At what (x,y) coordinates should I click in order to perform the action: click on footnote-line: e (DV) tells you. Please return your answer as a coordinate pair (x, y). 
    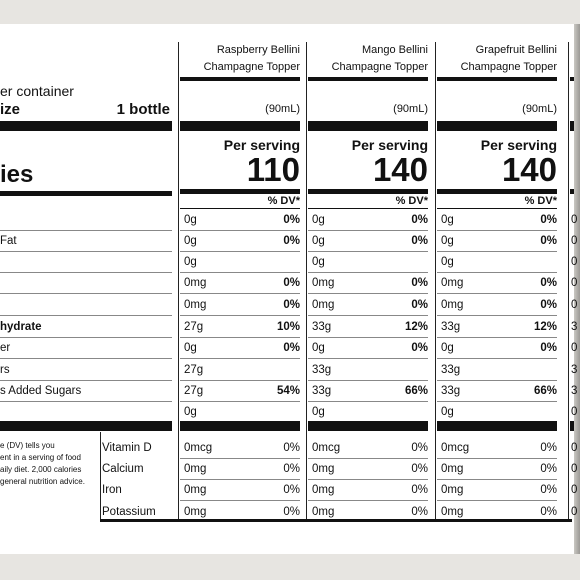
    Looking at the image, I should click on (27, 445).